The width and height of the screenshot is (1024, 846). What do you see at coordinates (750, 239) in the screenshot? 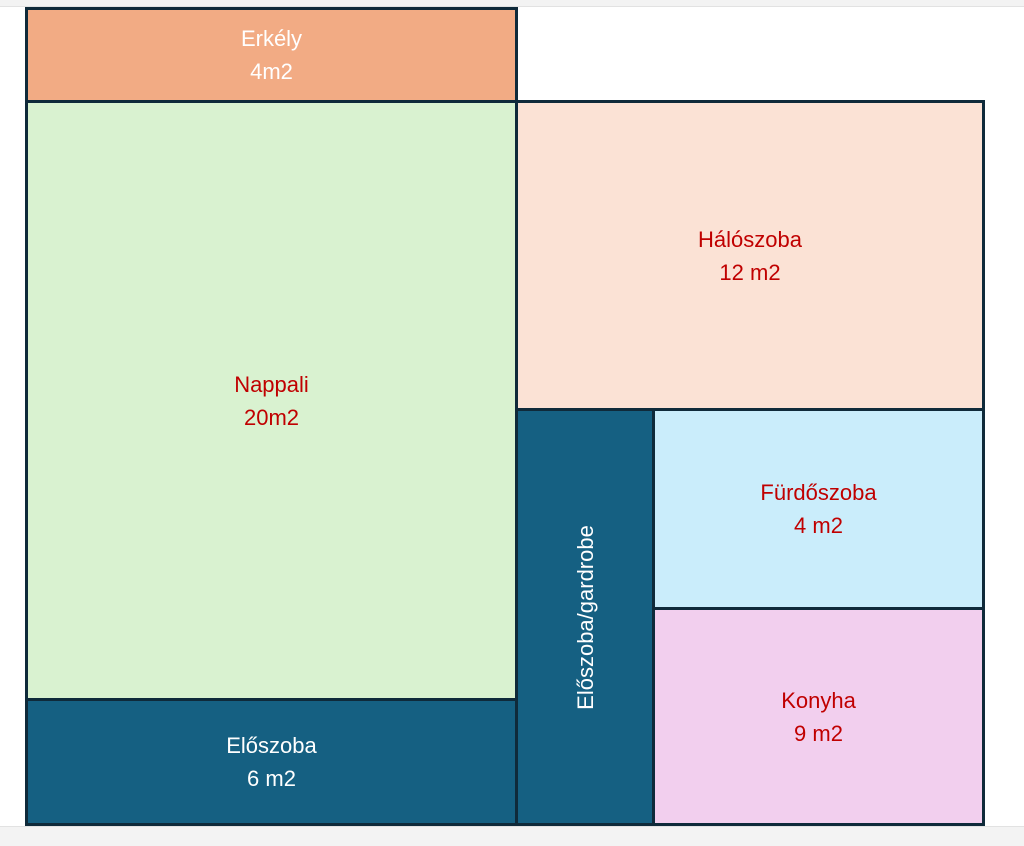
I see `room-name: Hálószoba` at bounding box center [750, 239].